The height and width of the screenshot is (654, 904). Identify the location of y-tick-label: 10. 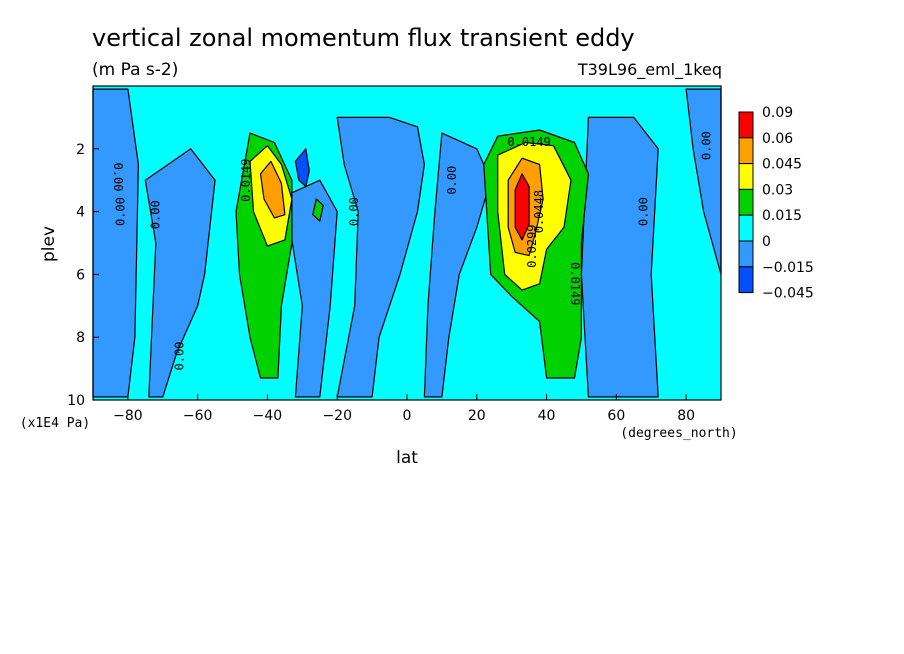
(76, 401).